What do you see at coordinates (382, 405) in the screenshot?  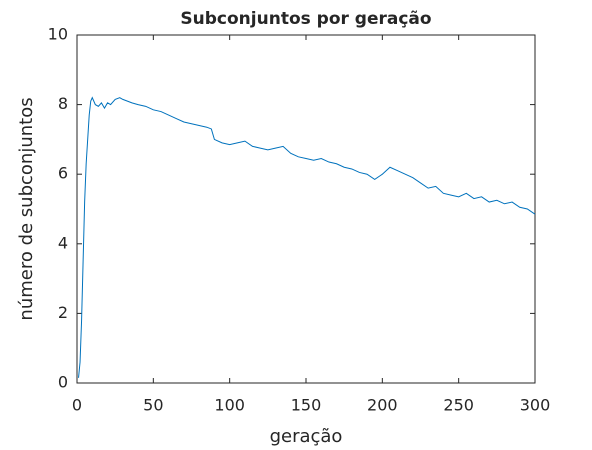 I see `x-tick-label: 200` at bounding box center [382, 405].